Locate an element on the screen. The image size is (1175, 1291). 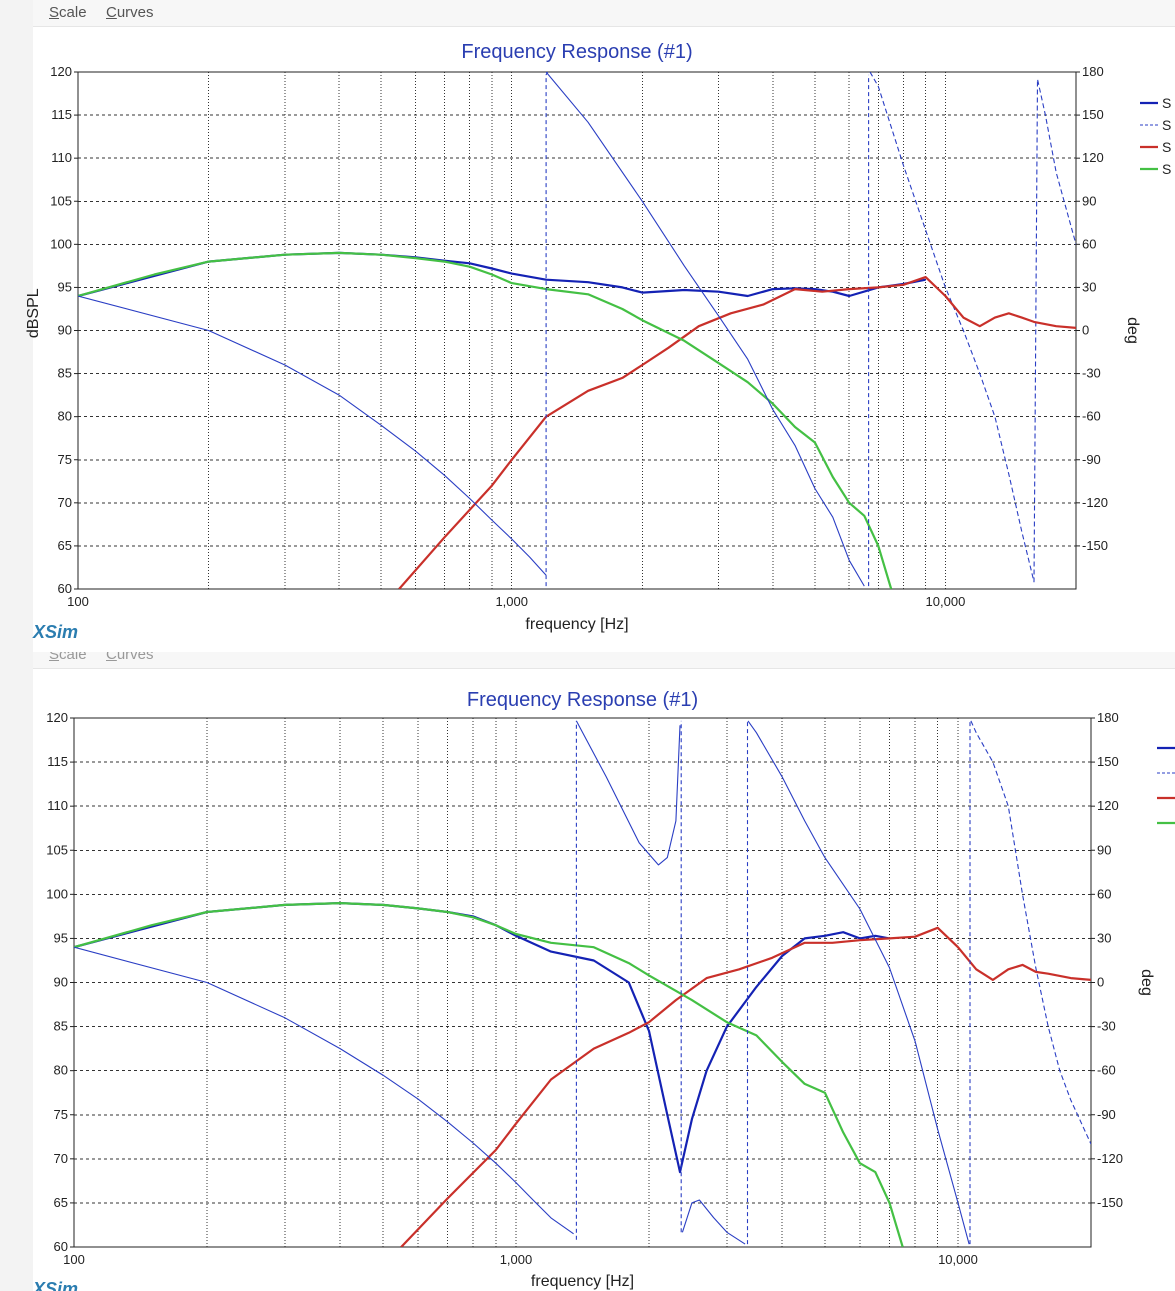
menu-bar-bottom: Scale Curves is located at coordinates (604, 660).